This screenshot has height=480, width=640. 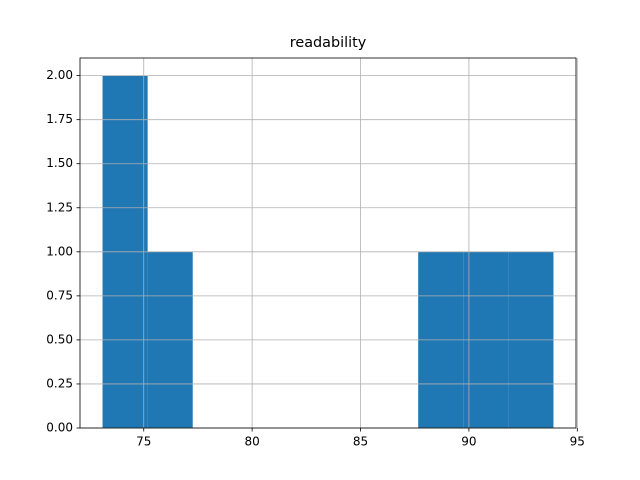 What do you see at coordinates (468, 442) in the screenshot?
I see `x-tick-label: 90` at bounding box center [468, 442].